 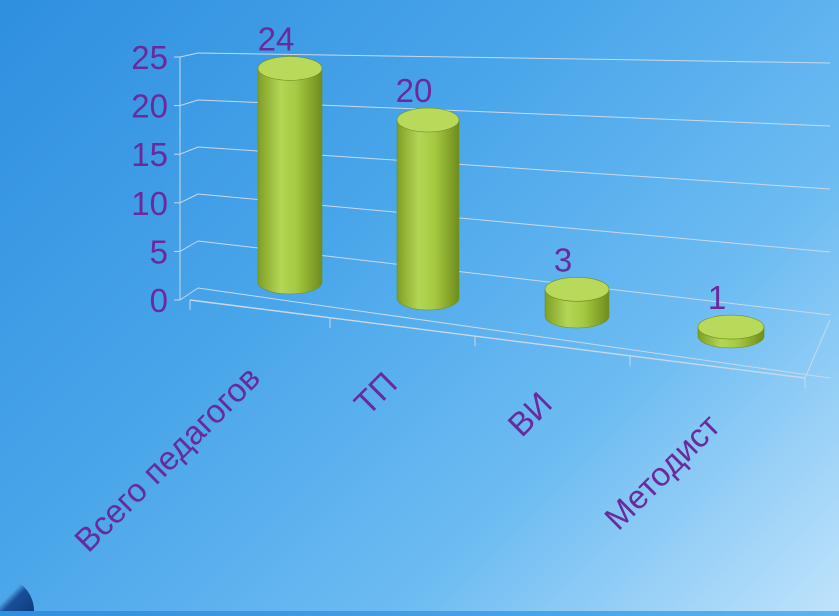 What do you see at coordinates (375, 393) in the screenshot?
I see `x-category-label: ТП` at bounding box center [375, 393].